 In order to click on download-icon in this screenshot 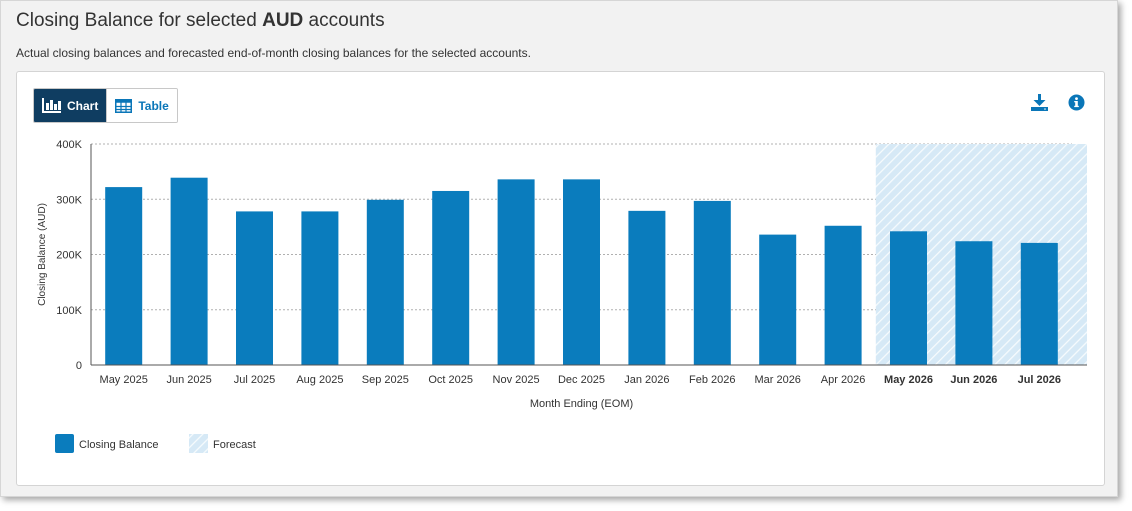, I will do `click(1039, 102)`.